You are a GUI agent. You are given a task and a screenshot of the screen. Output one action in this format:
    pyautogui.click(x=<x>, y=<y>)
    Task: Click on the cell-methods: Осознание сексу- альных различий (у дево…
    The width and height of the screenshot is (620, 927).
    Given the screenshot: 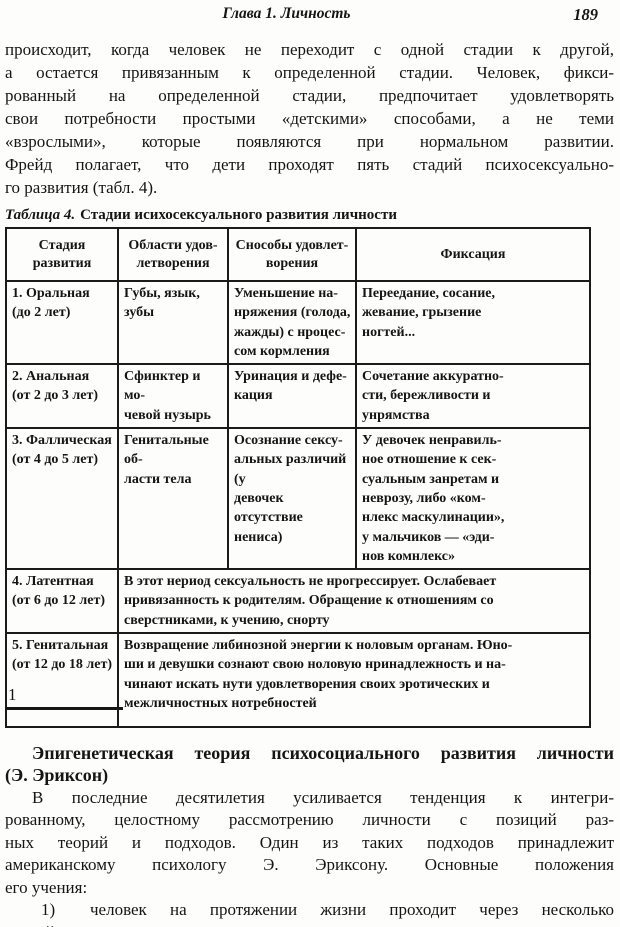 What is the action you would take?
    pyautogui.click(x=292, y=499)
    